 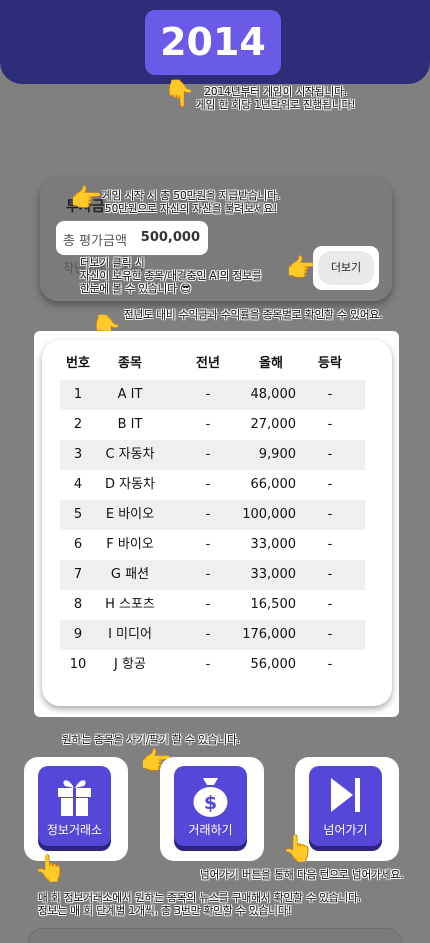 I want to click on row-cur: 176,000, so click(x=269, y=634).